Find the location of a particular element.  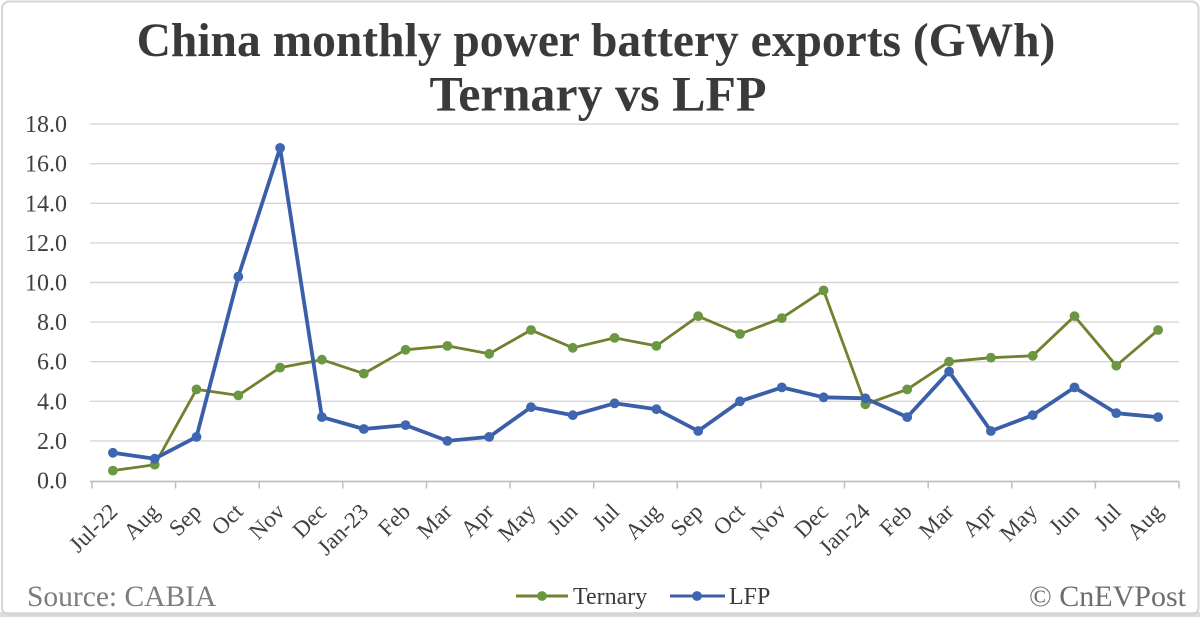

svg-text: 14.0 is located at coordinates (46, 204).